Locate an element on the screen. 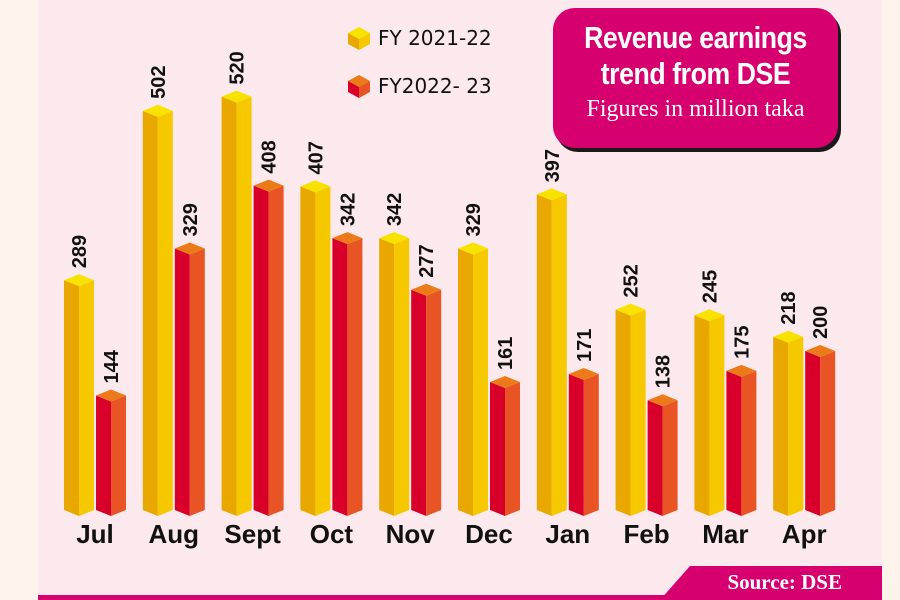 Image resolution: width=900 pixels, height=600 pixels. bar-1-feb-top-face is located at coordinates (662, 400).